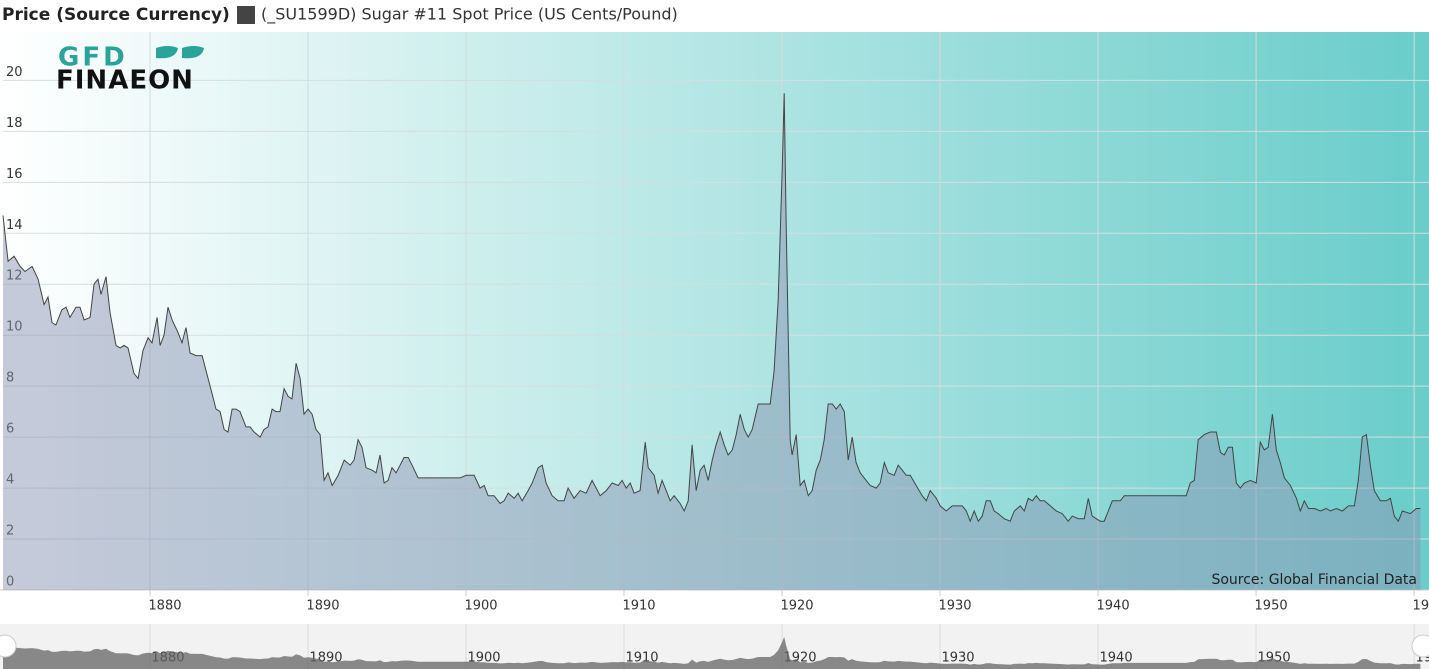 This screenshot has height=669, width=1429. Describe the element at coordinates (954, 606) in the screenshot. I see `x-tick-label: 1930` at that location.